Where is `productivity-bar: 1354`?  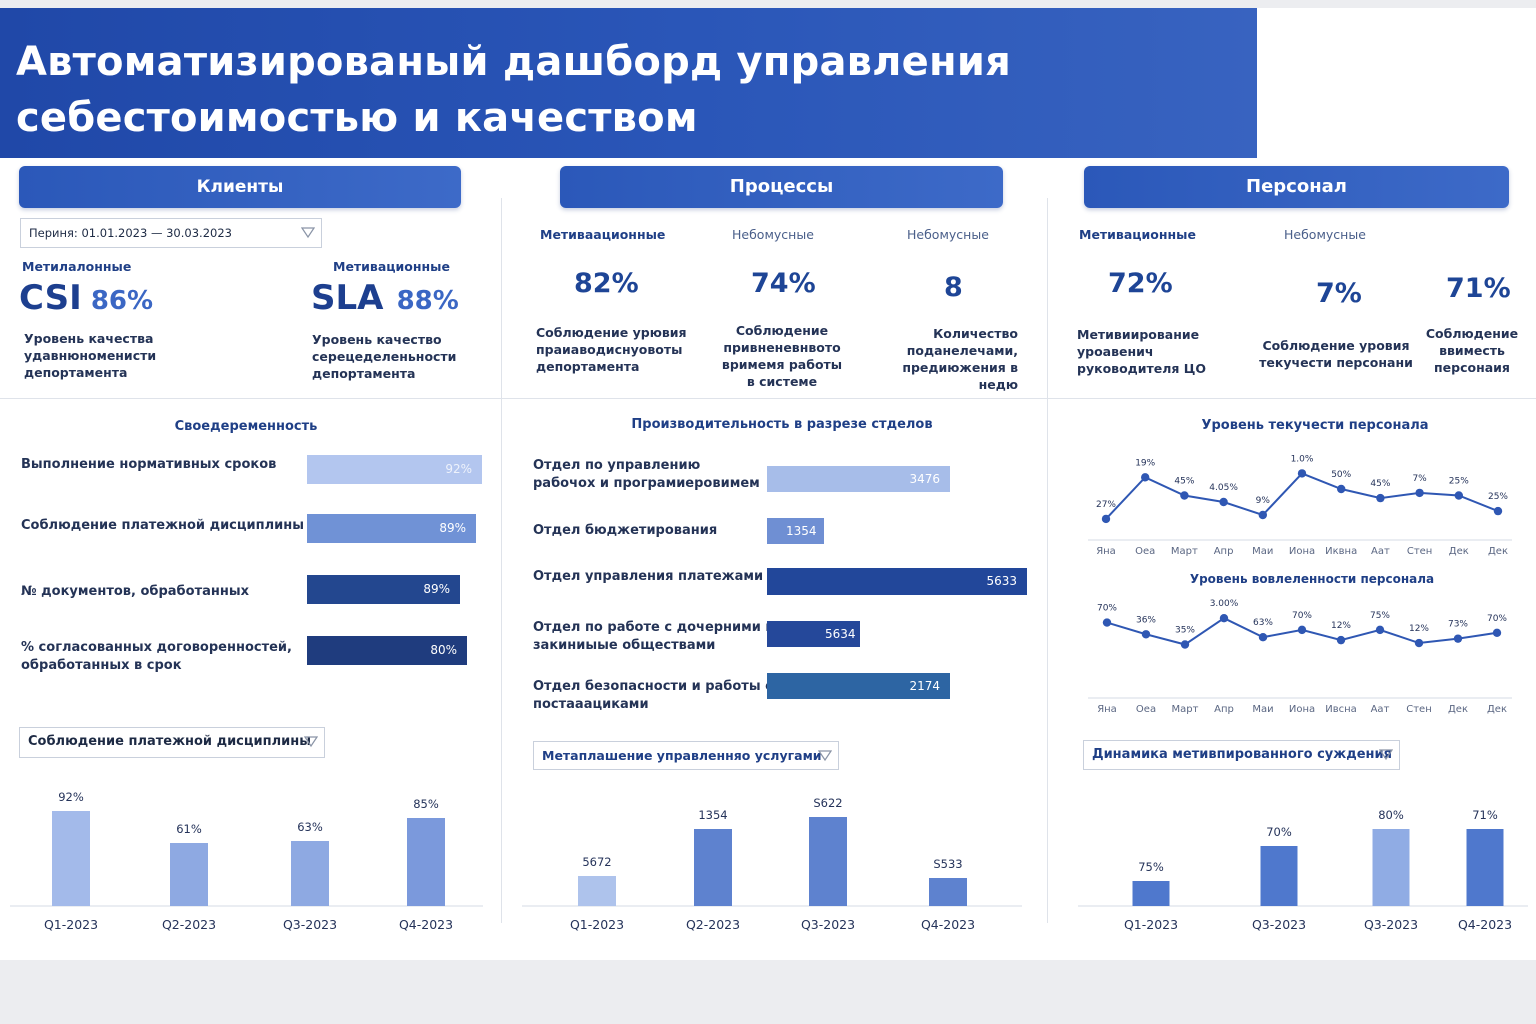 productivity-bar: 1354 is located at coordinates (795, 531).